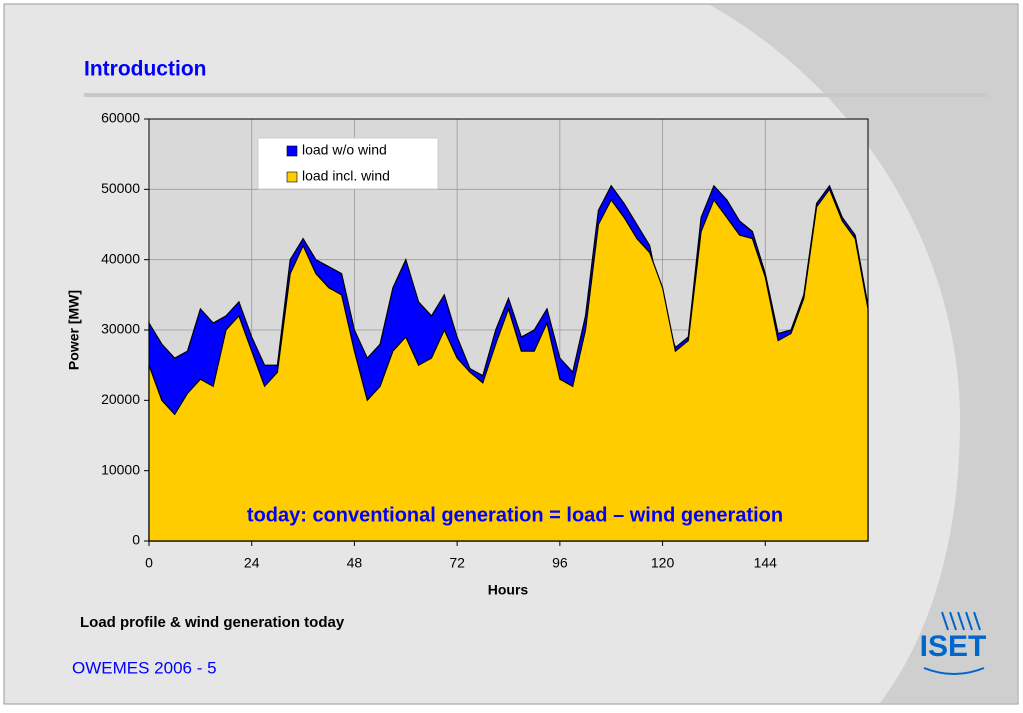  What do you see at coordinates (144, 667) in the screenshot?
I see `footer: OWEMES 2006 - 5` at bounding box center [144, 667].